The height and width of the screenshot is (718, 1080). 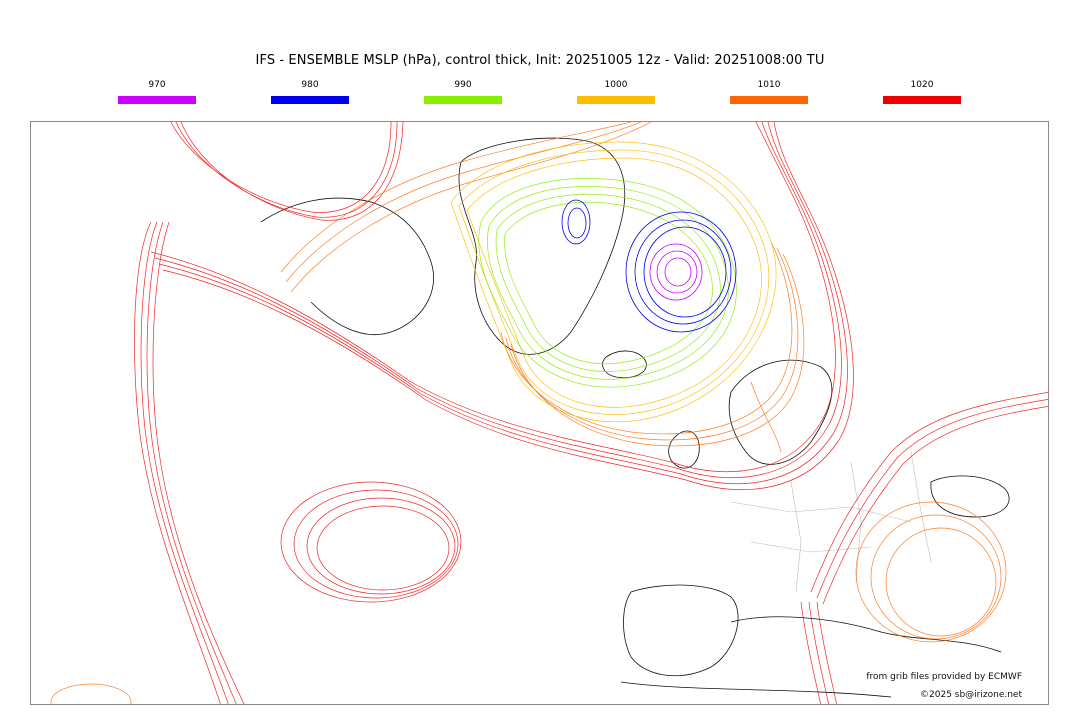 What do you see at coordinates (831, 522) in the screenshot?
I see `country-borders` at bounding box center [831, 522].